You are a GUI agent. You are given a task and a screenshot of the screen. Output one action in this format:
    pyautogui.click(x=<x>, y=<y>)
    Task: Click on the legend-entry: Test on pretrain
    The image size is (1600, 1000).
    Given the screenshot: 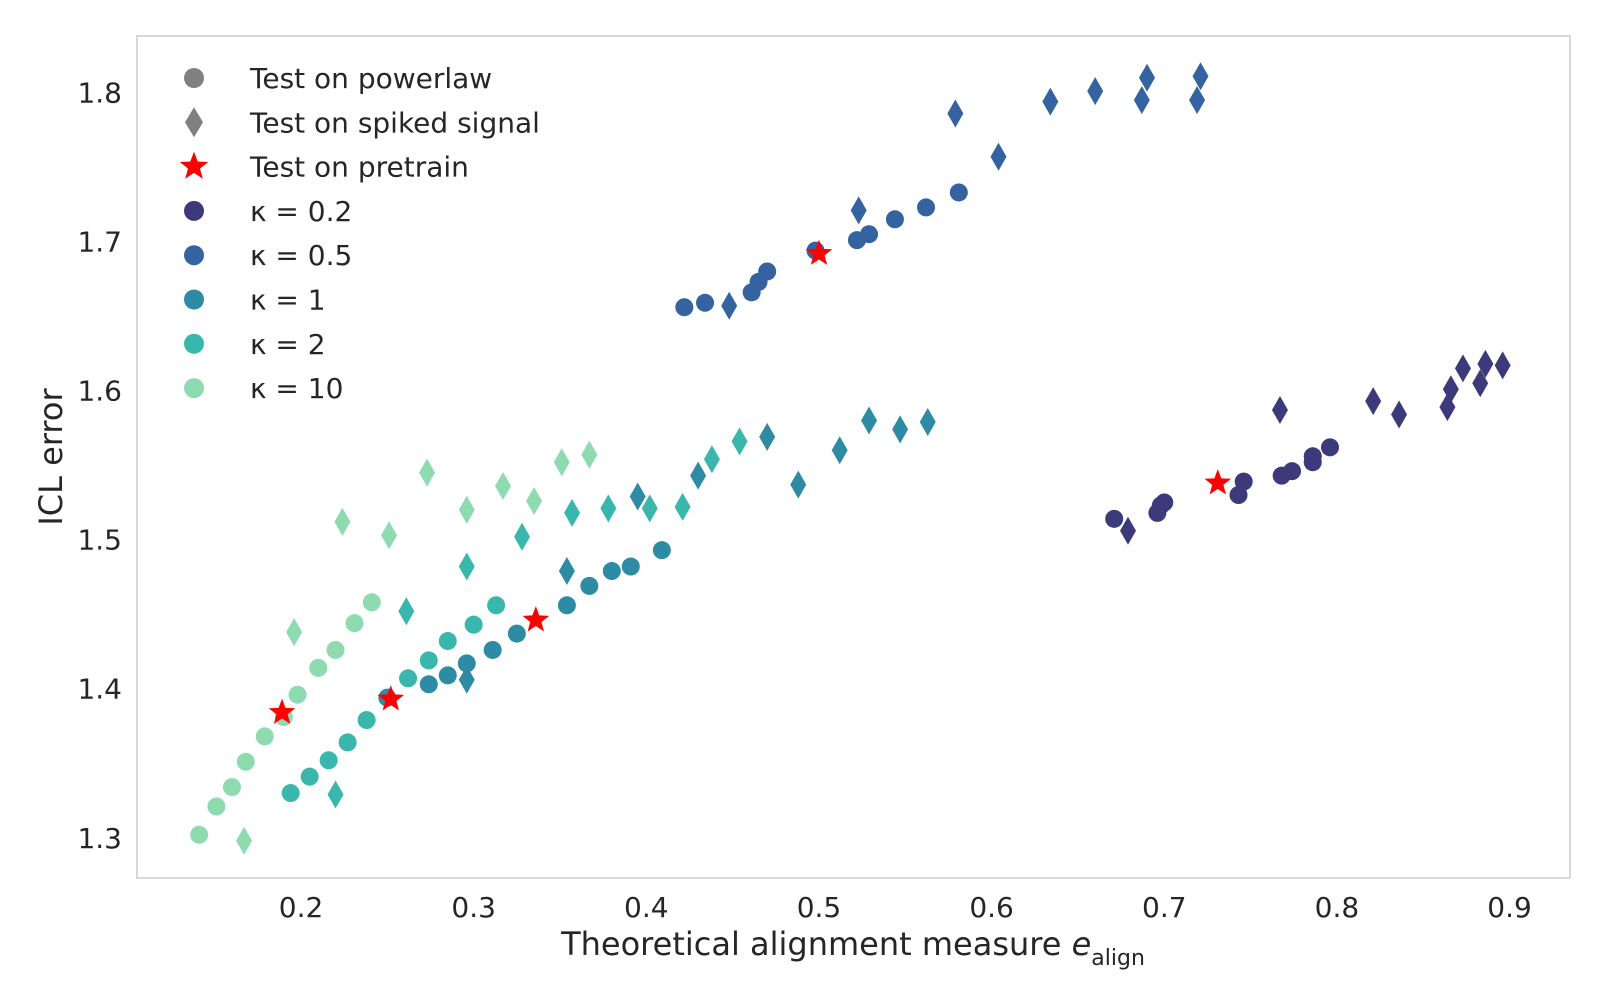 What is the action you would take?
    pyautogui.click(x=324, y=167)
    